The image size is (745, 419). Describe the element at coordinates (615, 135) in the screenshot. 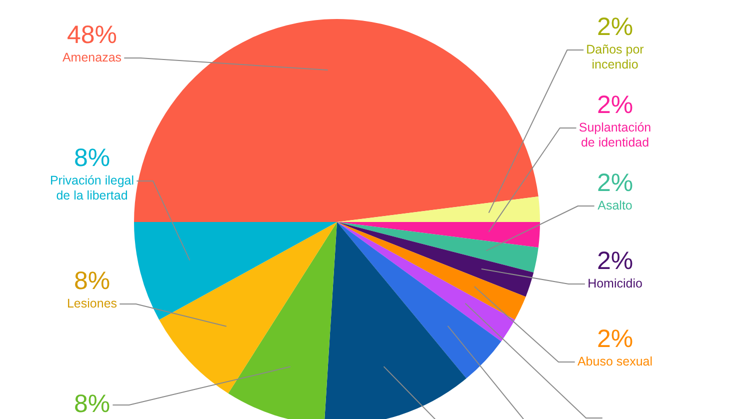

I see `slice-label: Suplantación de identidad` at that location.